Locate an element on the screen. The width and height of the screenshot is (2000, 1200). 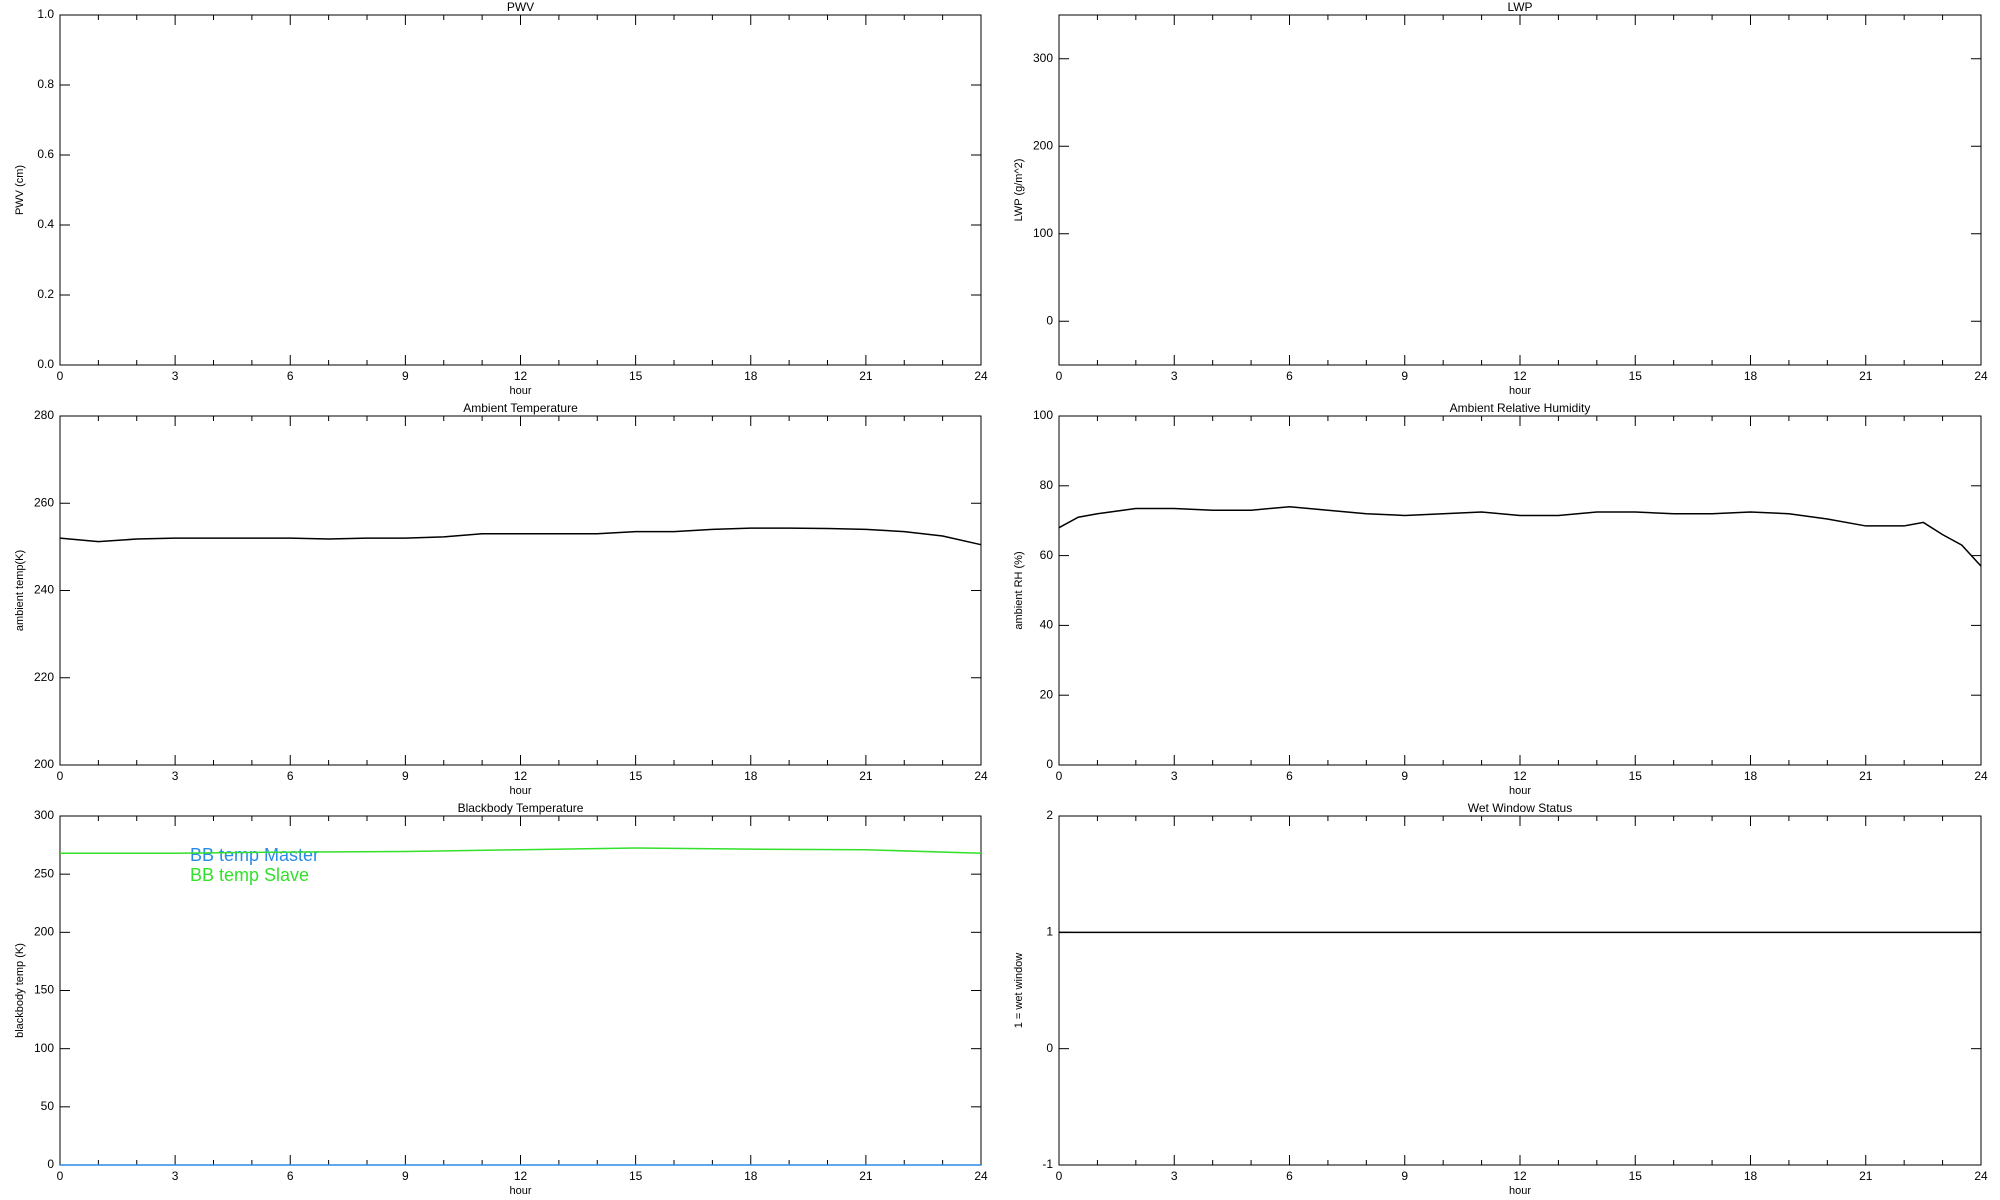
y-tick-label: -1 is located at coordinates (1047, 1164).